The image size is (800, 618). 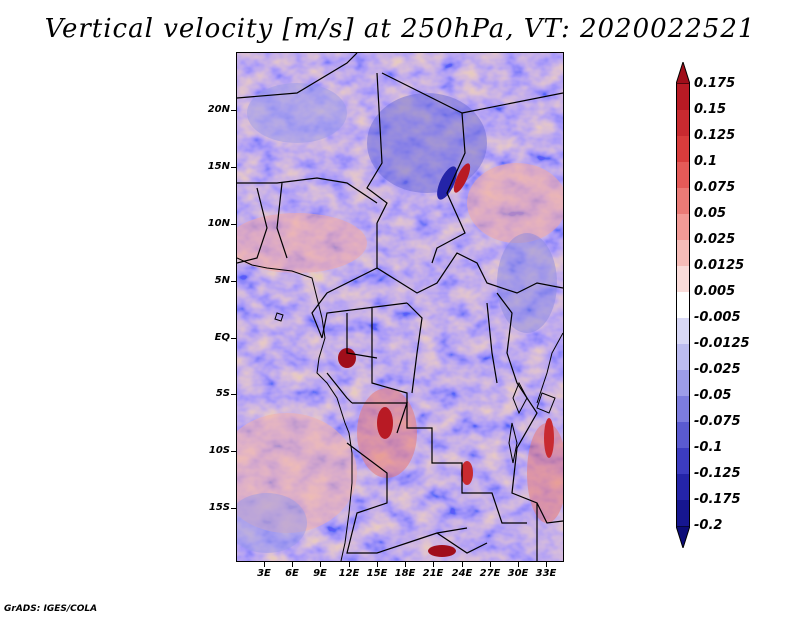 What do you see at coordinates (462, 573) in the screenshot?
I see `lon-label-24e: 24E` at bounding box center [462, 573].